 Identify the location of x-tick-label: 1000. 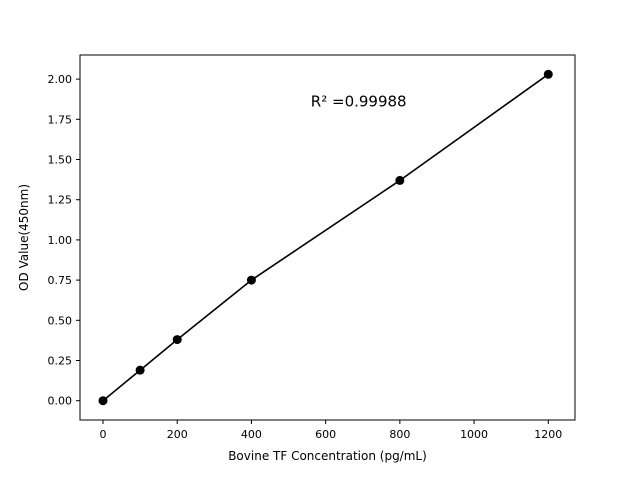
(474, 434).